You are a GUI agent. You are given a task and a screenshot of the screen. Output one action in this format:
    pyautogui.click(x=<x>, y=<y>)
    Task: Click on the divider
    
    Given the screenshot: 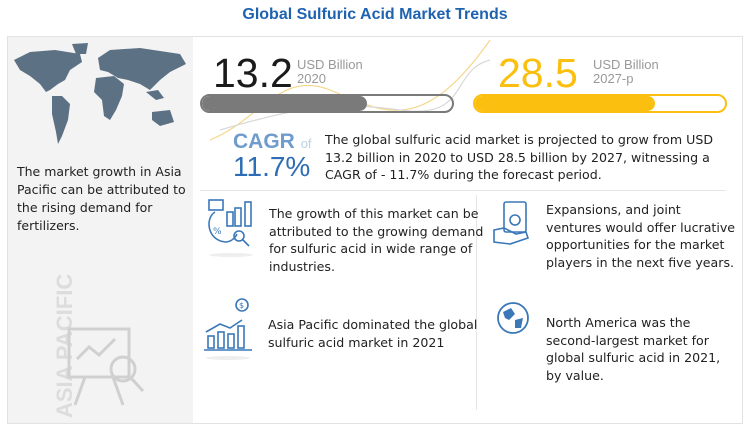 What is the action you would take?
    pyautogui.click(x=463, y=190)
    